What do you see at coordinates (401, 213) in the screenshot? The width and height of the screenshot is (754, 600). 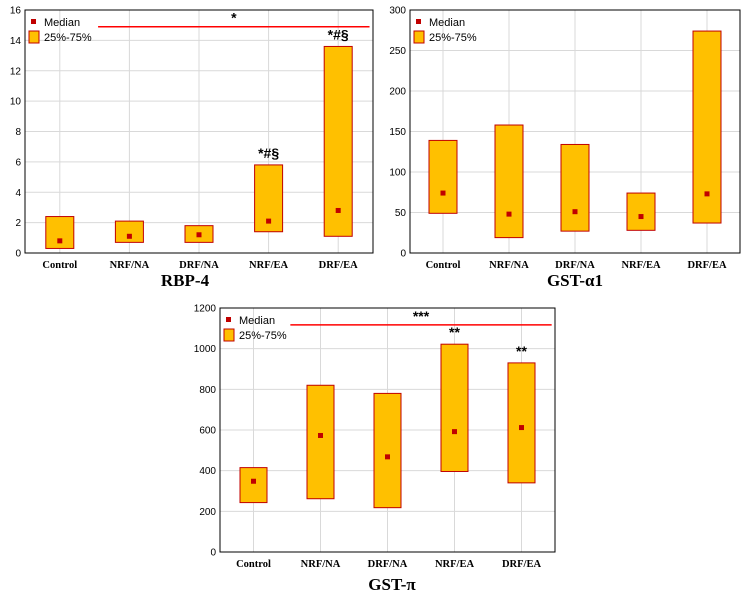 I see `y-tick-label: 50` at bounding box center [401, 213].